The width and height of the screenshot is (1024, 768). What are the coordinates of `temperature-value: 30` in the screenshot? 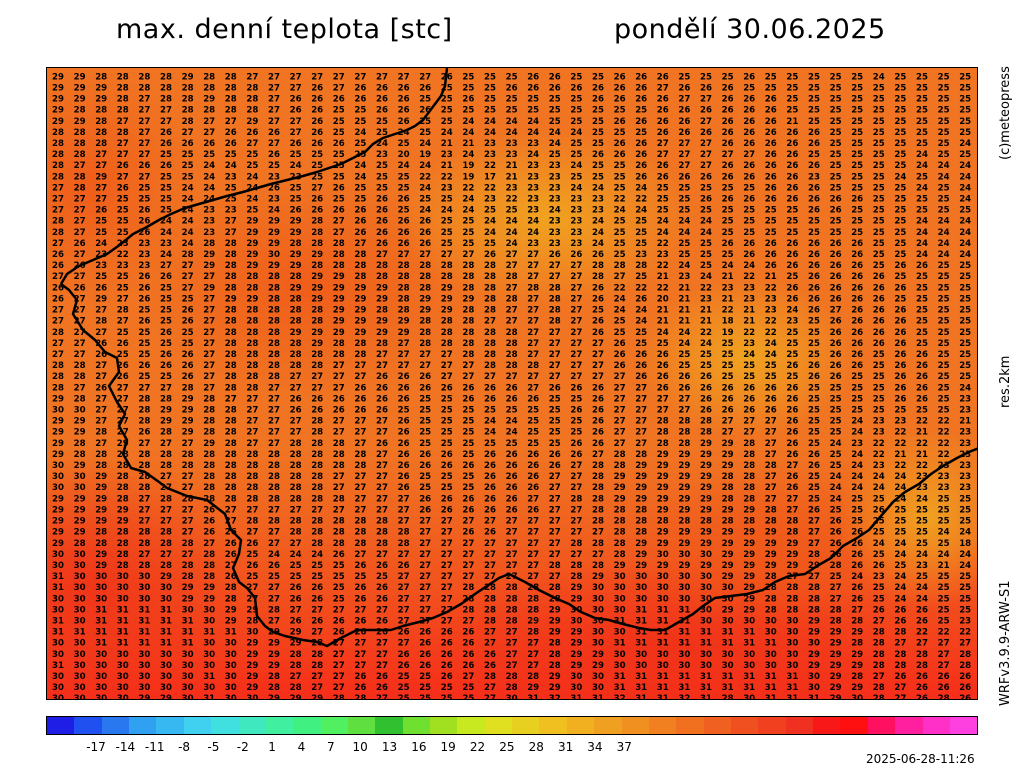 It's located at (58, 610).